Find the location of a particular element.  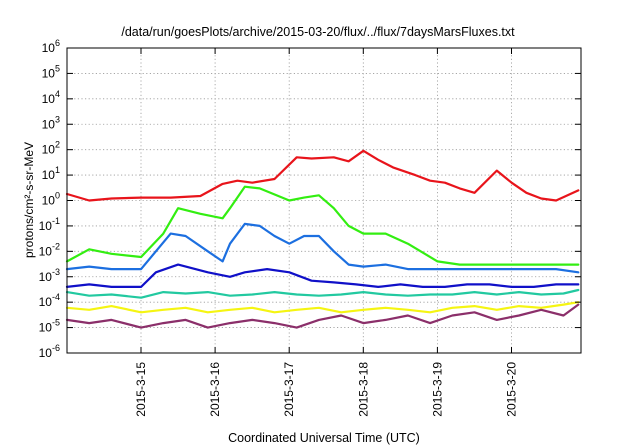

y-tick-exponent: 6 is located at coordinates (57, 43).